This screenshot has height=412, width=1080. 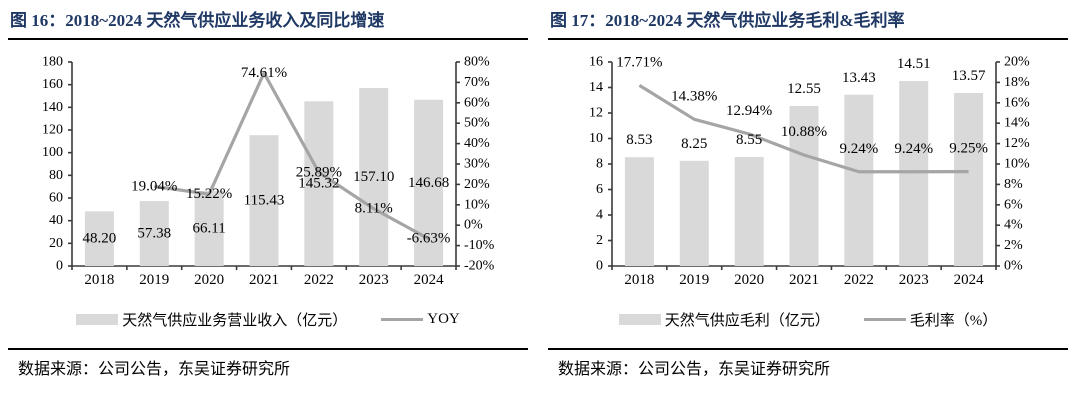 What do you see at coordinates (52, 62) in the screenshot?
I see `left-axis-label: 180` at bounding box center [52, 62].